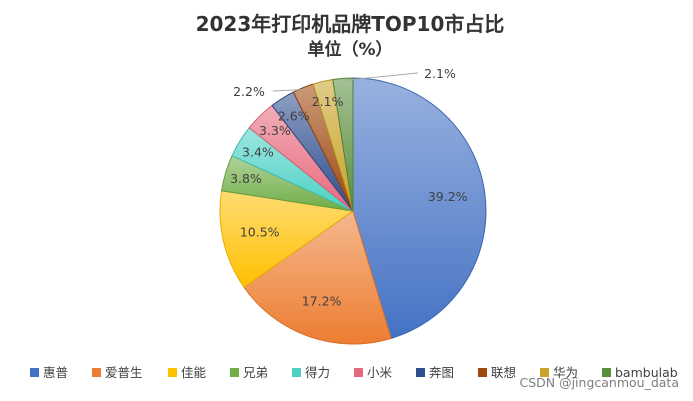 The width and height of the screenshot is (693, 401). I want to click on data-label-5: 3.4%, so click(258, 151).